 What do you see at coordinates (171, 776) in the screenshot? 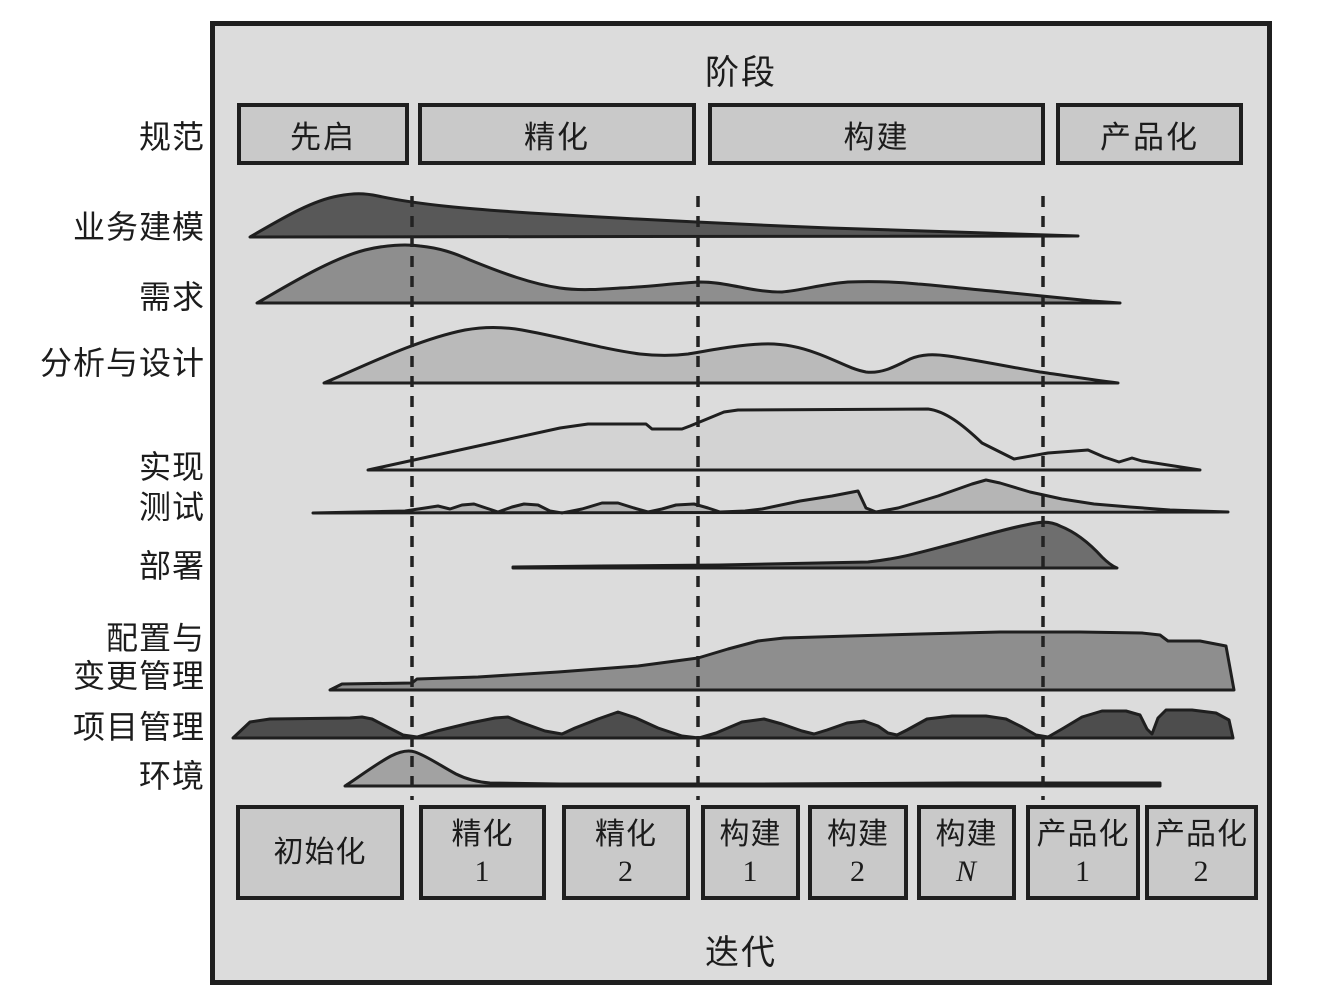
I see `label-environment: 环境` at bounding box center [171, 776].